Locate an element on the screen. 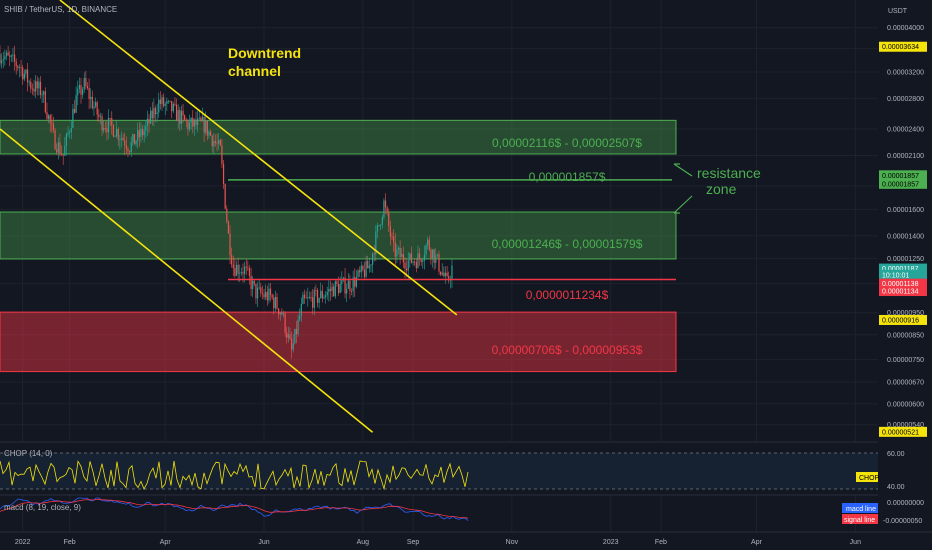  zone-label-lower: 0,00000706$ - 0,00000953$ is located at coordinates (567, 350).